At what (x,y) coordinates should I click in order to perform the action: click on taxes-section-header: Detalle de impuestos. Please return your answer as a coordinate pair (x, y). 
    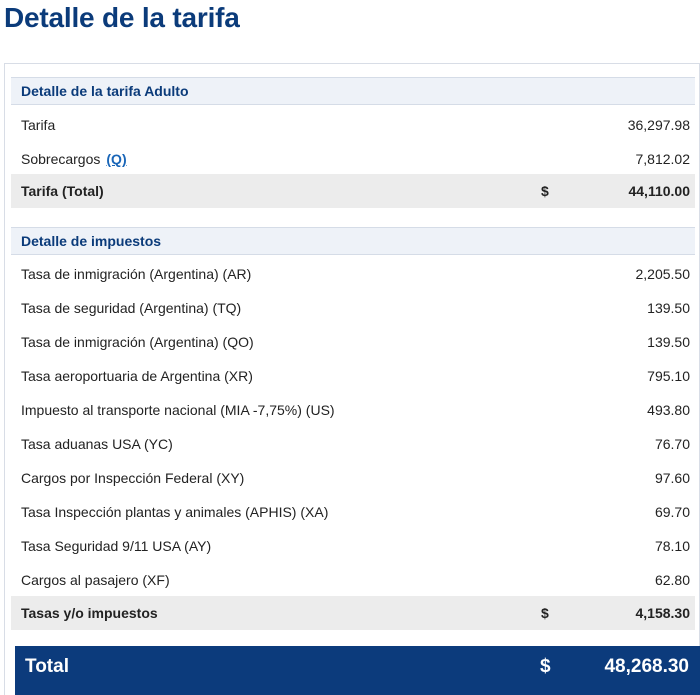
    Looking at the image, I should click on (353, 241).